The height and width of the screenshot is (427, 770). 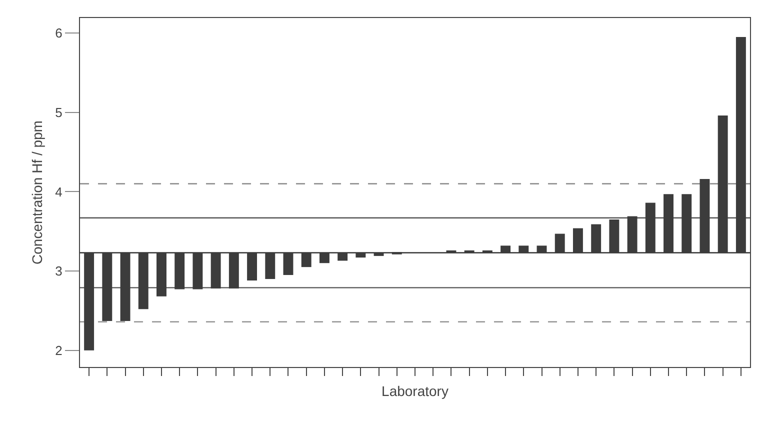 What do you see at coordinates (58, 33) in the screenshot?
I see `y-tick-label: 6` at bounding box center [58, 33].